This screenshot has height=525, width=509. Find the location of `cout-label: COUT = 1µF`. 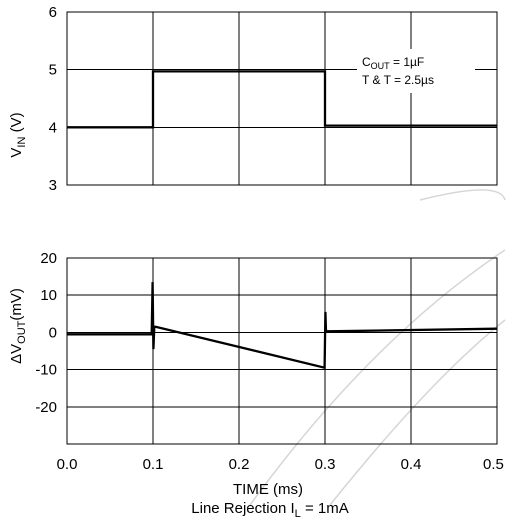

cout-label: COUT = 1µF is located at coordinates (393, 63).